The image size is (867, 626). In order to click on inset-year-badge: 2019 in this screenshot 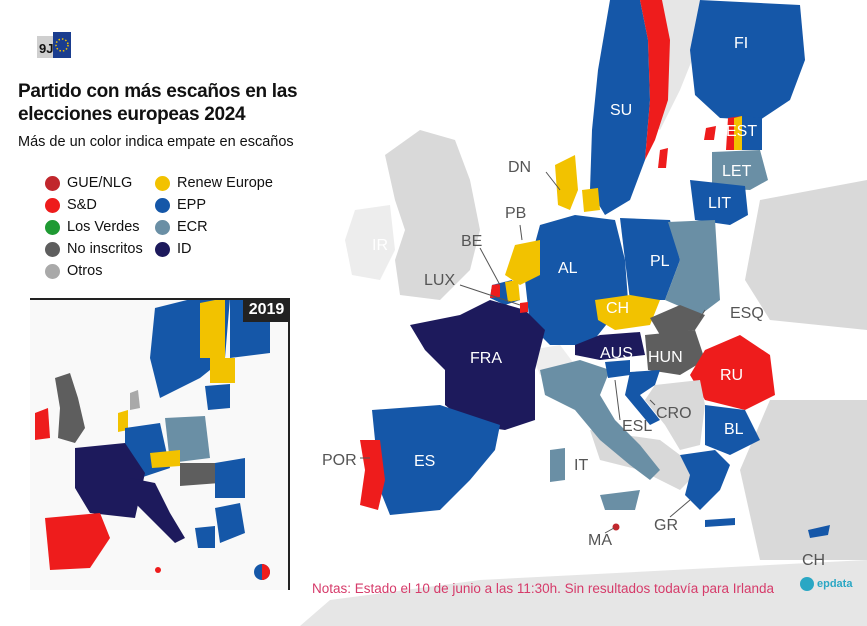, I will do `click(266, 310)`.